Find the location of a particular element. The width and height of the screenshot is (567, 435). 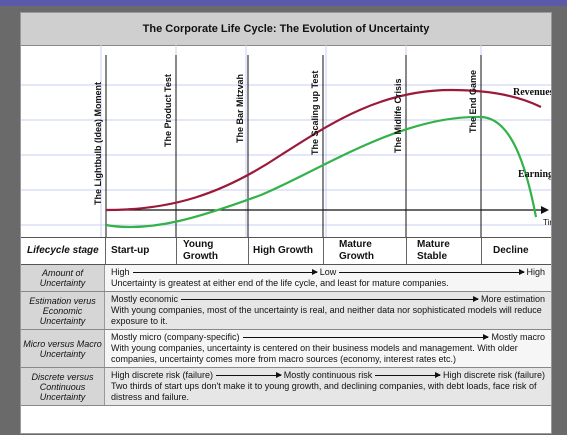

milestone-label: The End Game is located at coordinates (473, 101).